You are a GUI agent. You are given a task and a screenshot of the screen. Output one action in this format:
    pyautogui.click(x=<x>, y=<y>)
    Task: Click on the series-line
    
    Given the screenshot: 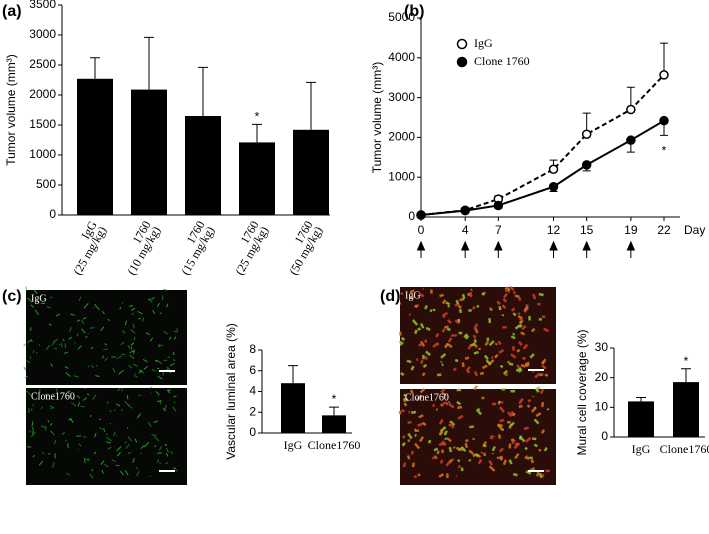 What is the action you would take?
    pyautogui.click(x=542, y=145)
    